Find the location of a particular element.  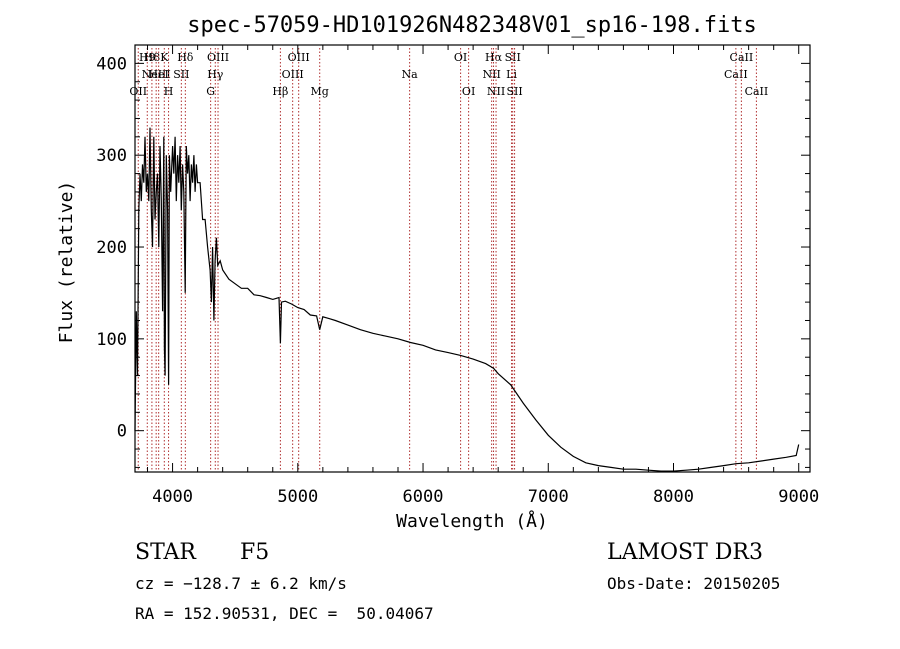

line-marker-label: HeI is located at coordinates (158, 74).